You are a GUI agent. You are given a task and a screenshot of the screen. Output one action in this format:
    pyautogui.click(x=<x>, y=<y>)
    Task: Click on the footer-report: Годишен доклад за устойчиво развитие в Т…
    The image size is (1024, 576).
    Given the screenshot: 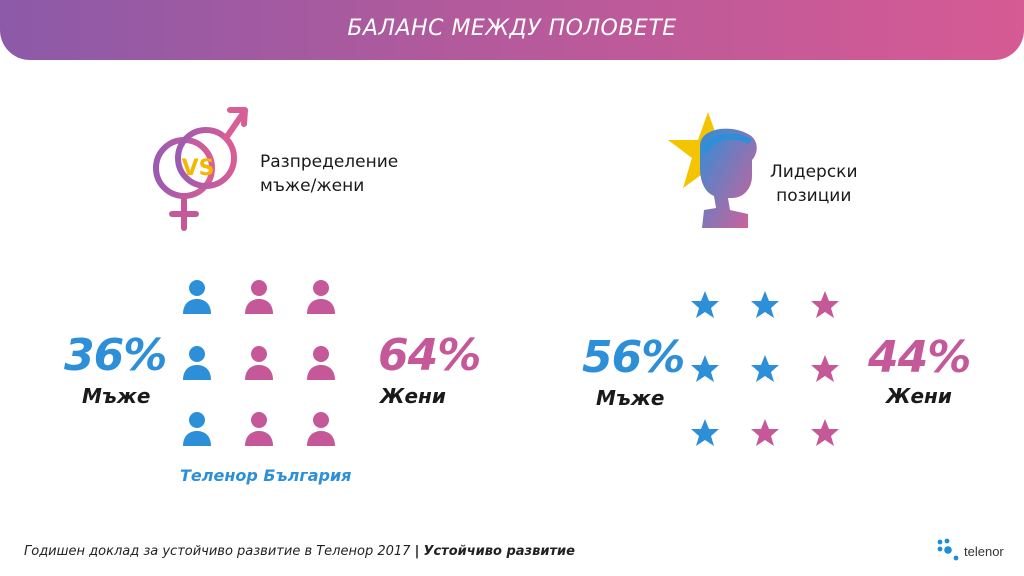 What is the action you would take?
    pyautogui.click(x=217, y=551)
    